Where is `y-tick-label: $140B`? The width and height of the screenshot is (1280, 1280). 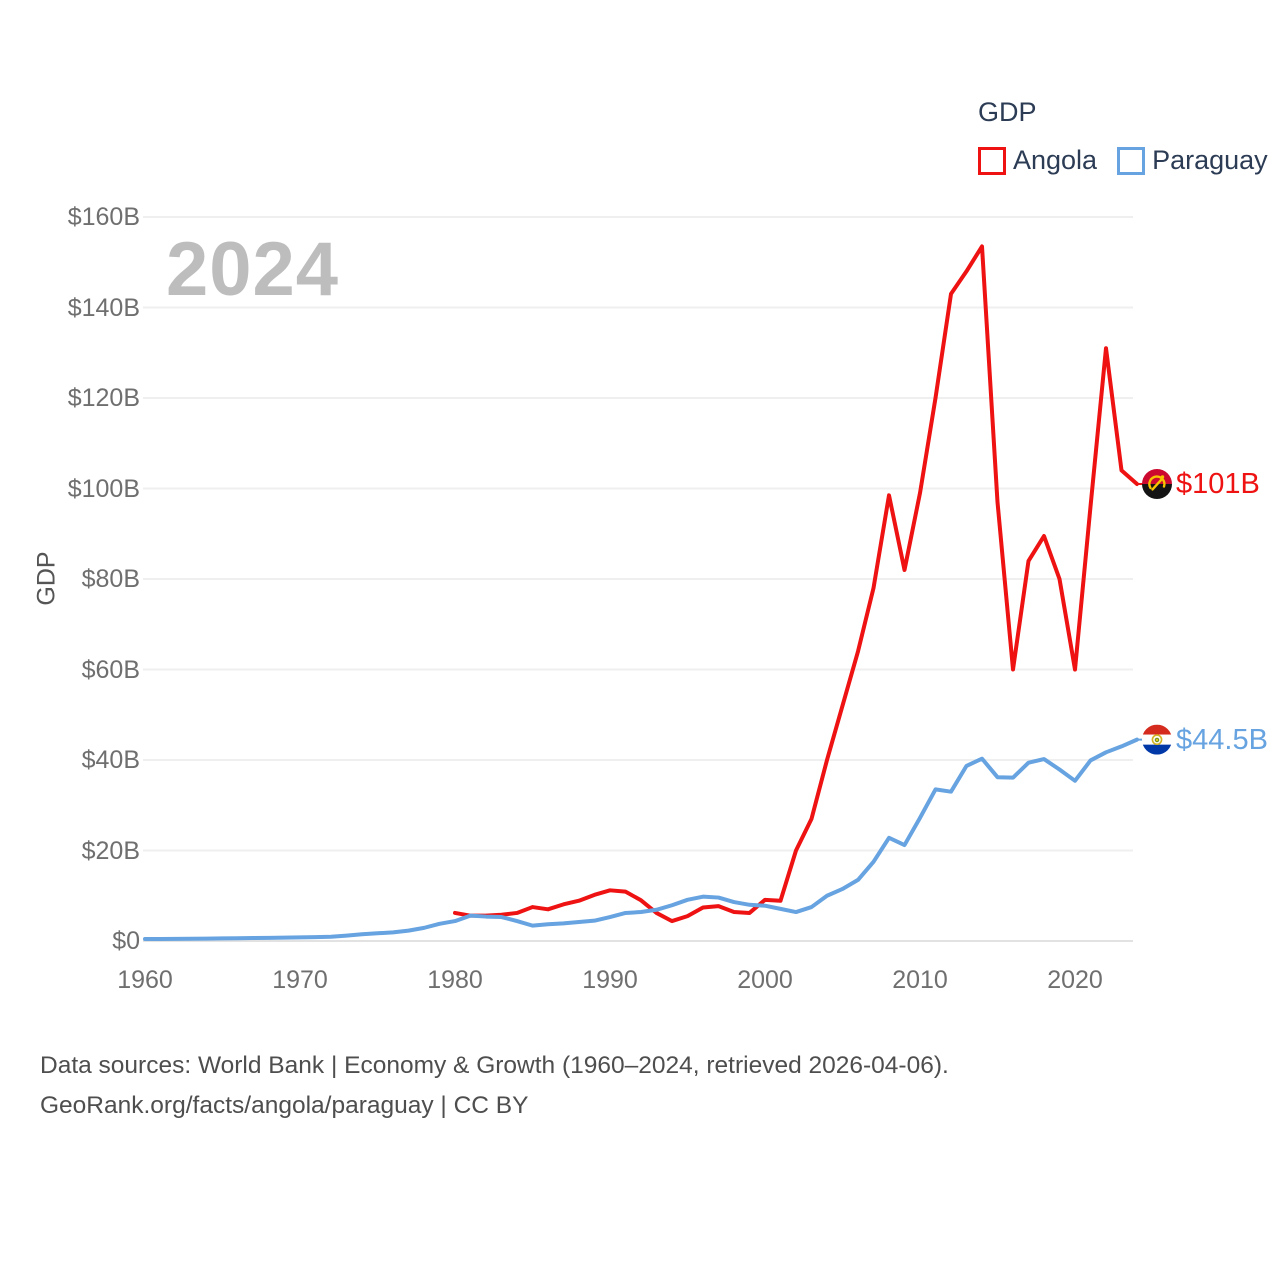 y-tick-label: $140B is located at coordinates (103, 307).